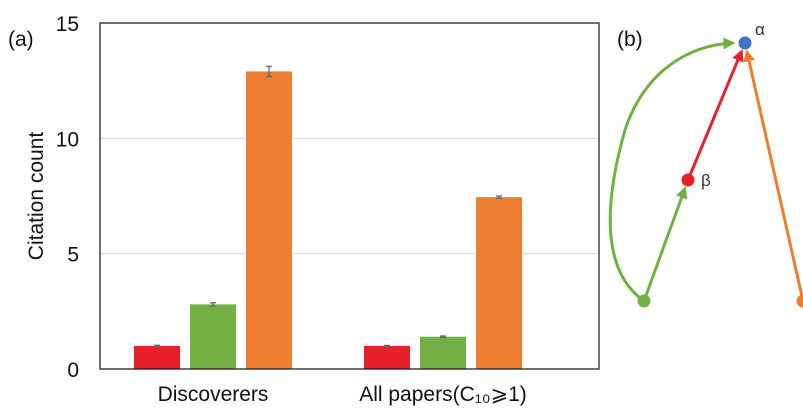 The image size is (803, 415). I want to click on edge-green-source-to-beta, so click(665, 244).